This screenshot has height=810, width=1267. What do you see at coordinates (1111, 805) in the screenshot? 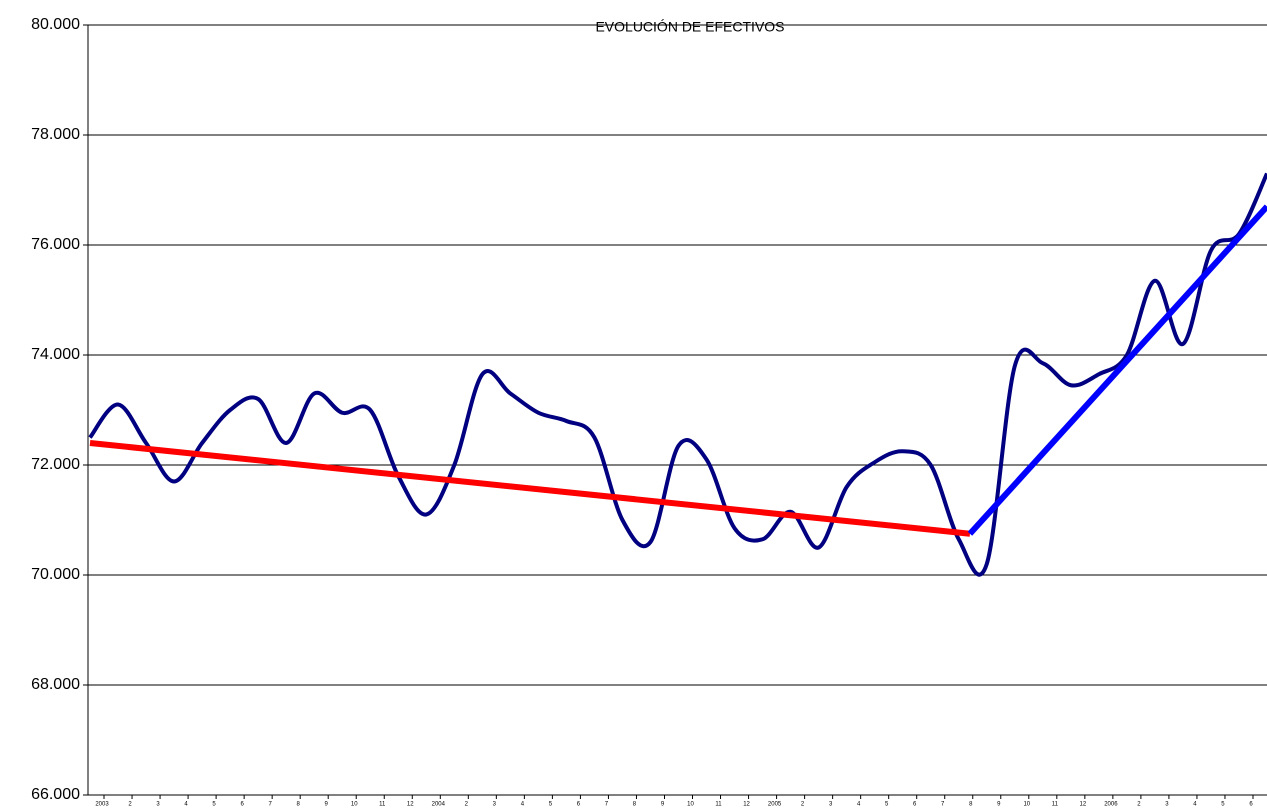
I see `x-tick-label: 2006` at bounding box center [1111, 805].